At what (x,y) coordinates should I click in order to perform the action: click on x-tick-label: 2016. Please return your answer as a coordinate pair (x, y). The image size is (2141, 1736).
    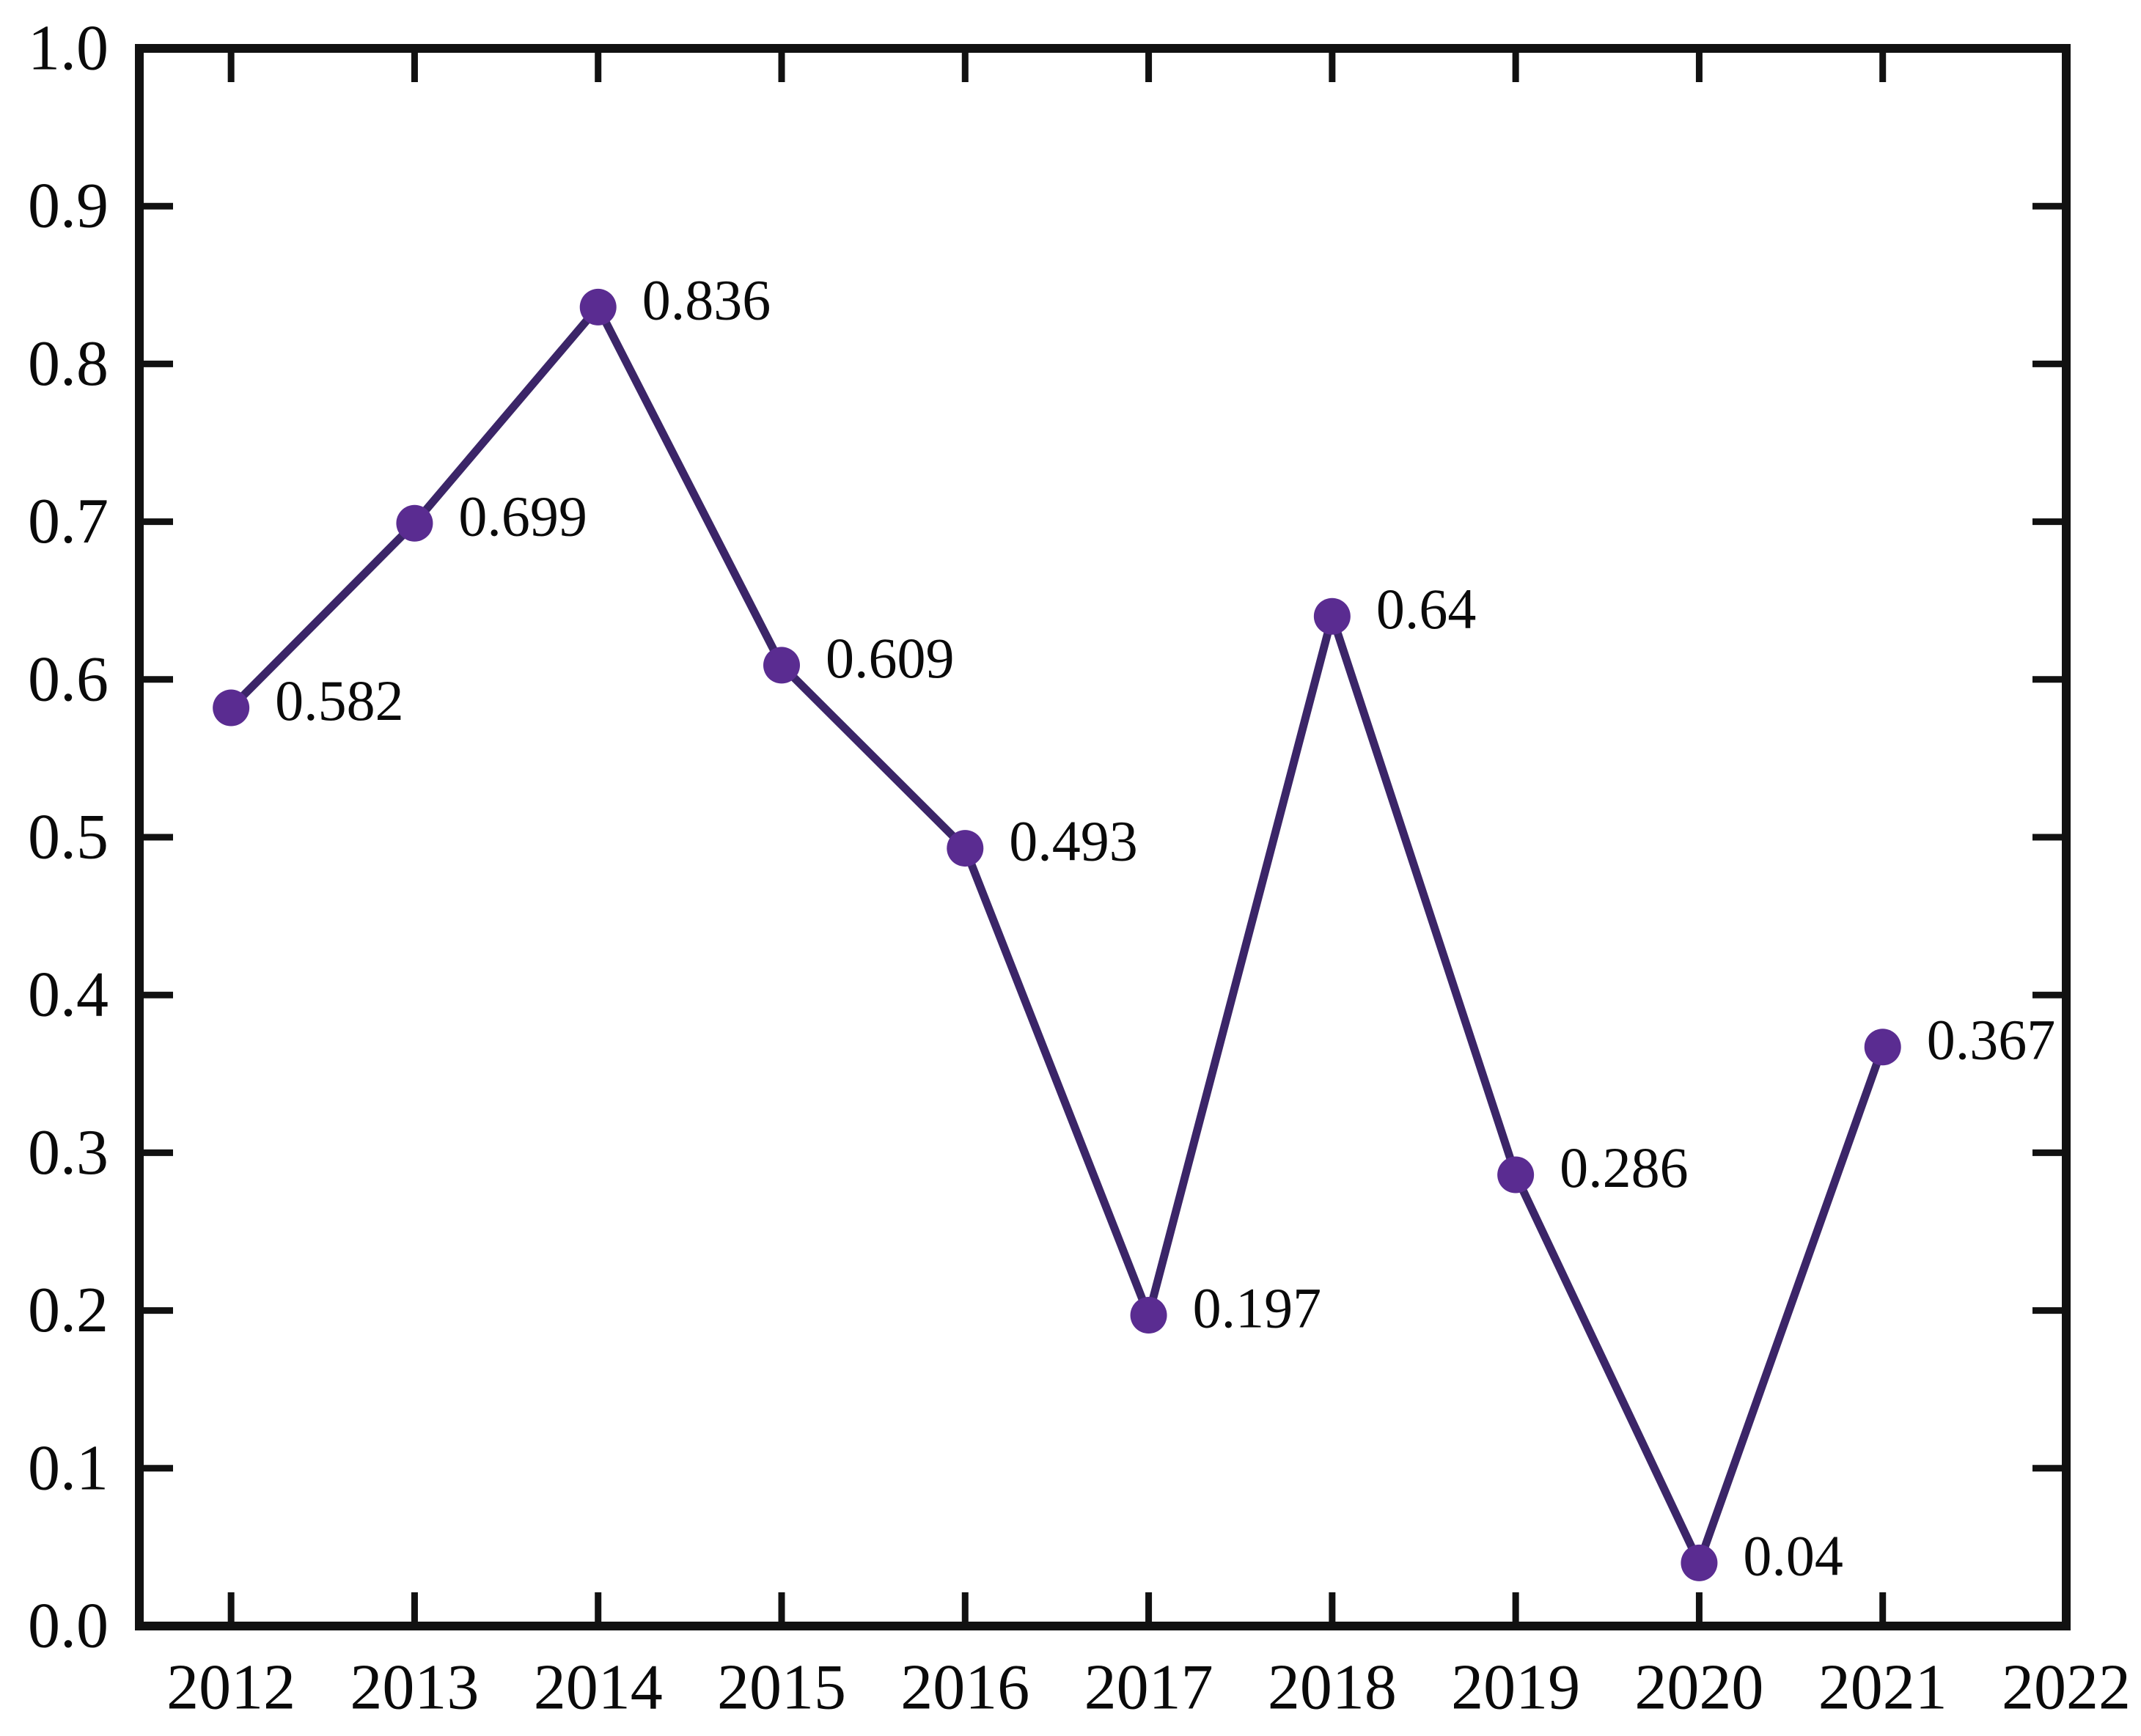
    Looking at the image, I should click on (964, 1688).